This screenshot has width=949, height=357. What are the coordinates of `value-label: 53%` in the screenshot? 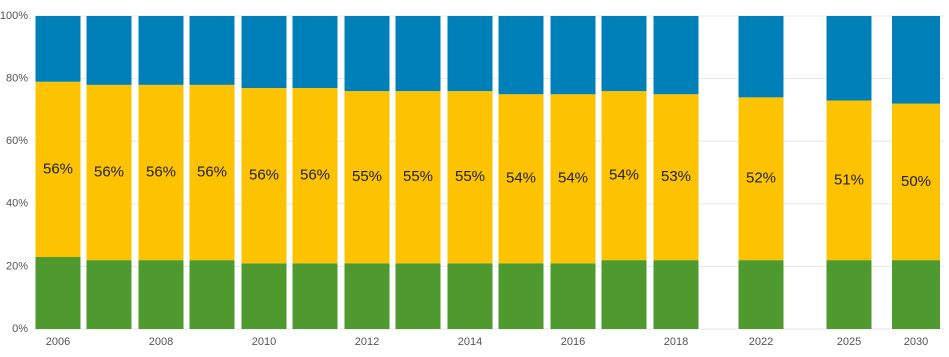 It's located at (676, 176).